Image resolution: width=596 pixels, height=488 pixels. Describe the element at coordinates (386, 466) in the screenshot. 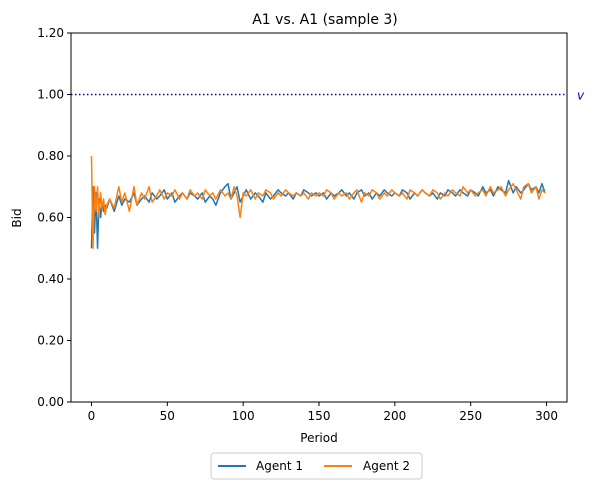

I see `legend-label-agent-2: Agent 2` at that location.